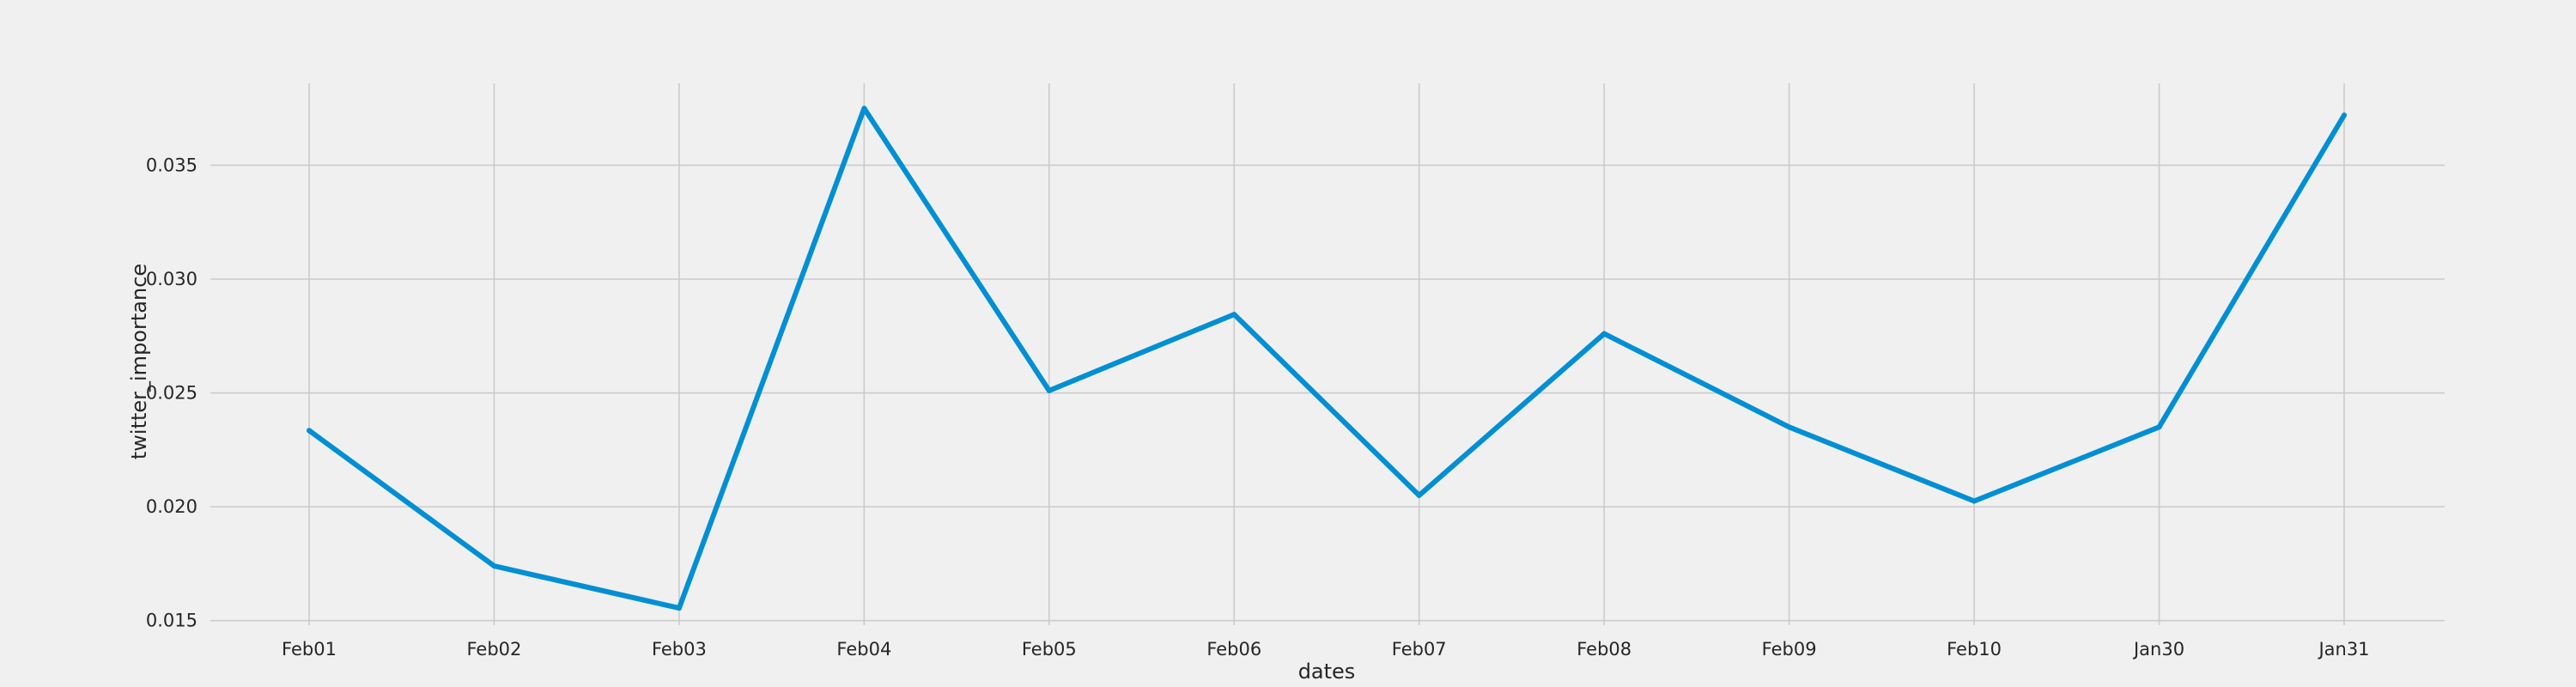 Image resolution: width=2576 pixels, height=687 pixels. Describe the element at coordinates (171, 165) in the screenshot. I see `y-tick-label: 0.035` at that location.